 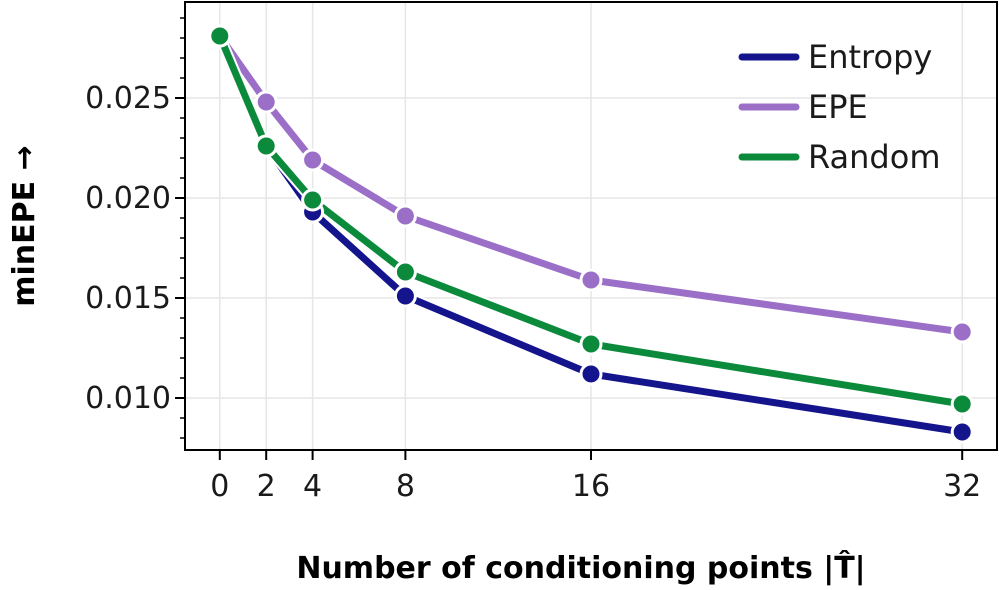 I want to click on x-tick-label: 32, so click(x=962, y=486).